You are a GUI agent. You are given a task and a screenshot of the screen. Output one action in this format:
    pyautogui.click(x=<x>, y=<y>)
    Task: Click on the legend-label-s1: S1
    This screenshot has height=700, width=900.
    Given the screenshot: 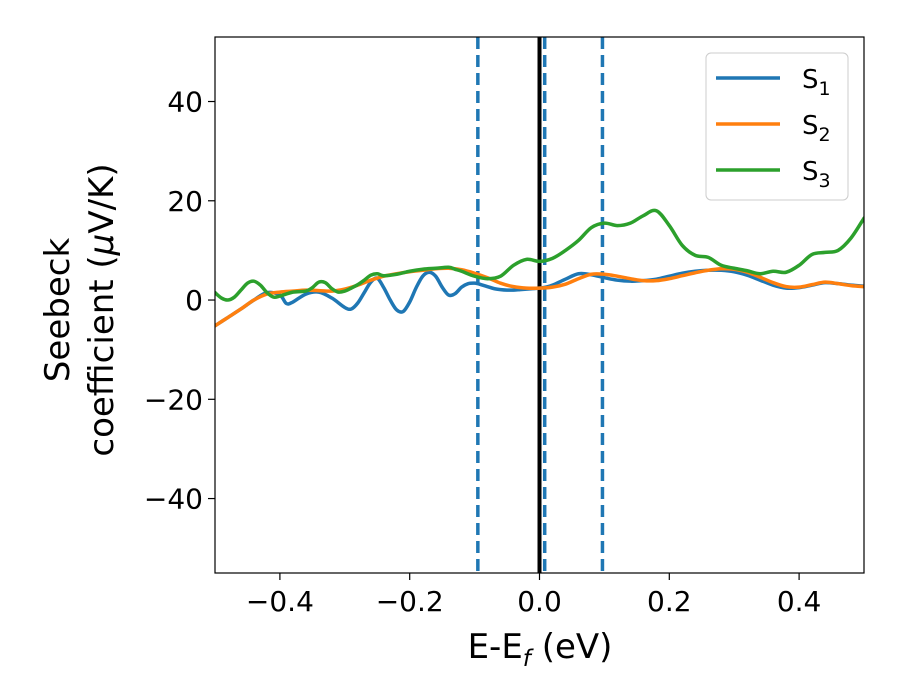 What is the action you would take?
    pyautogui.click(x=816, y=82)
    